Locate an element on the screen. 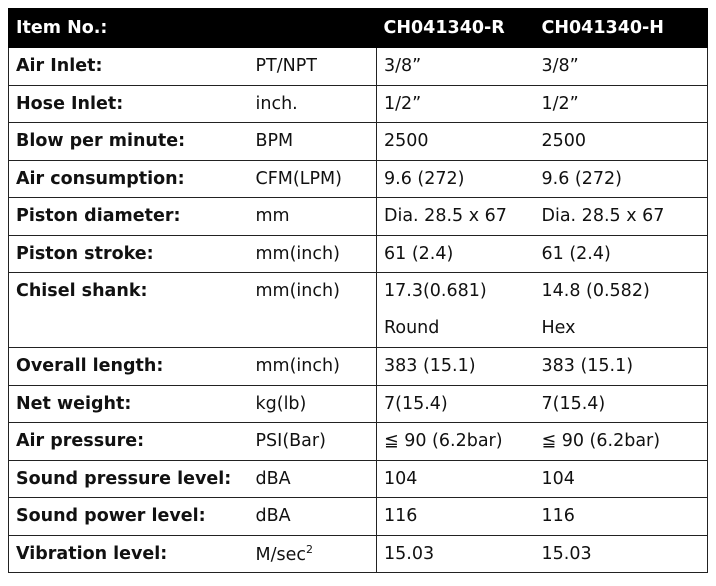 The height and width of the screenshot is (586, 716). row-value-r: 2500 is located at coordinates (455, 141).